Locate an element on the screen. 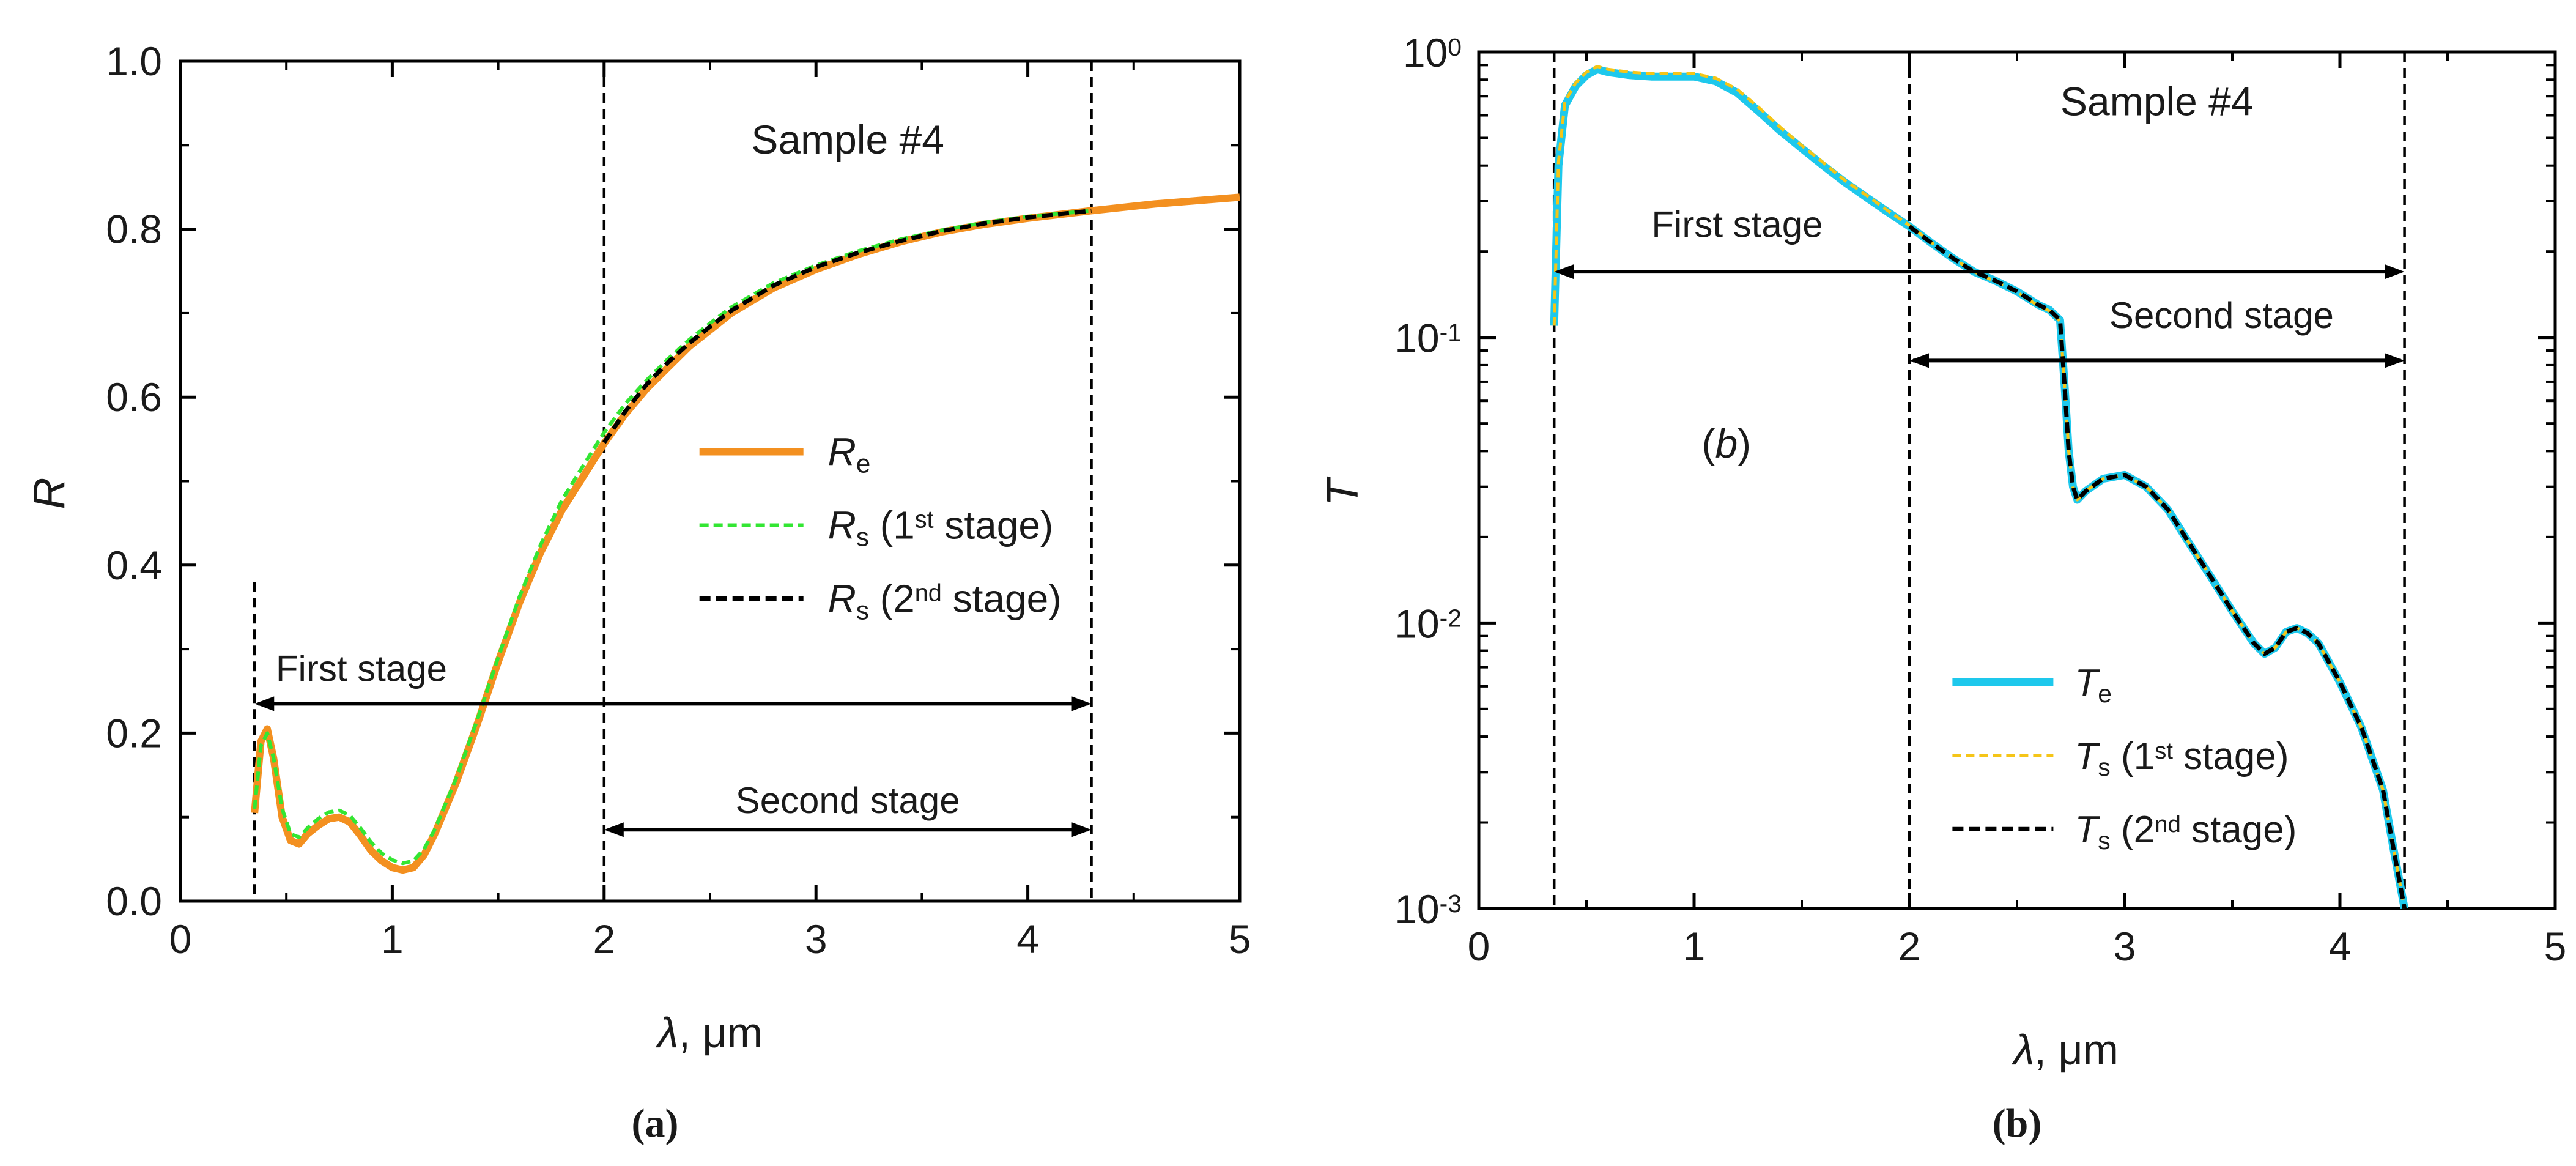 This screenshot has width=2576, height=1166. legend-entry: Ts (1st stage) is located at coordinates (2181, 758).